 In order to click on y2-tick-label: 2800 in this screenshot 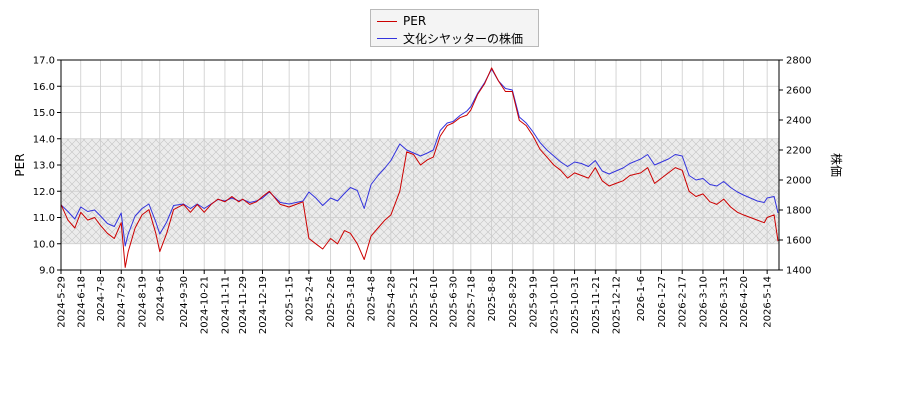, I will do `click(798, 61)`.